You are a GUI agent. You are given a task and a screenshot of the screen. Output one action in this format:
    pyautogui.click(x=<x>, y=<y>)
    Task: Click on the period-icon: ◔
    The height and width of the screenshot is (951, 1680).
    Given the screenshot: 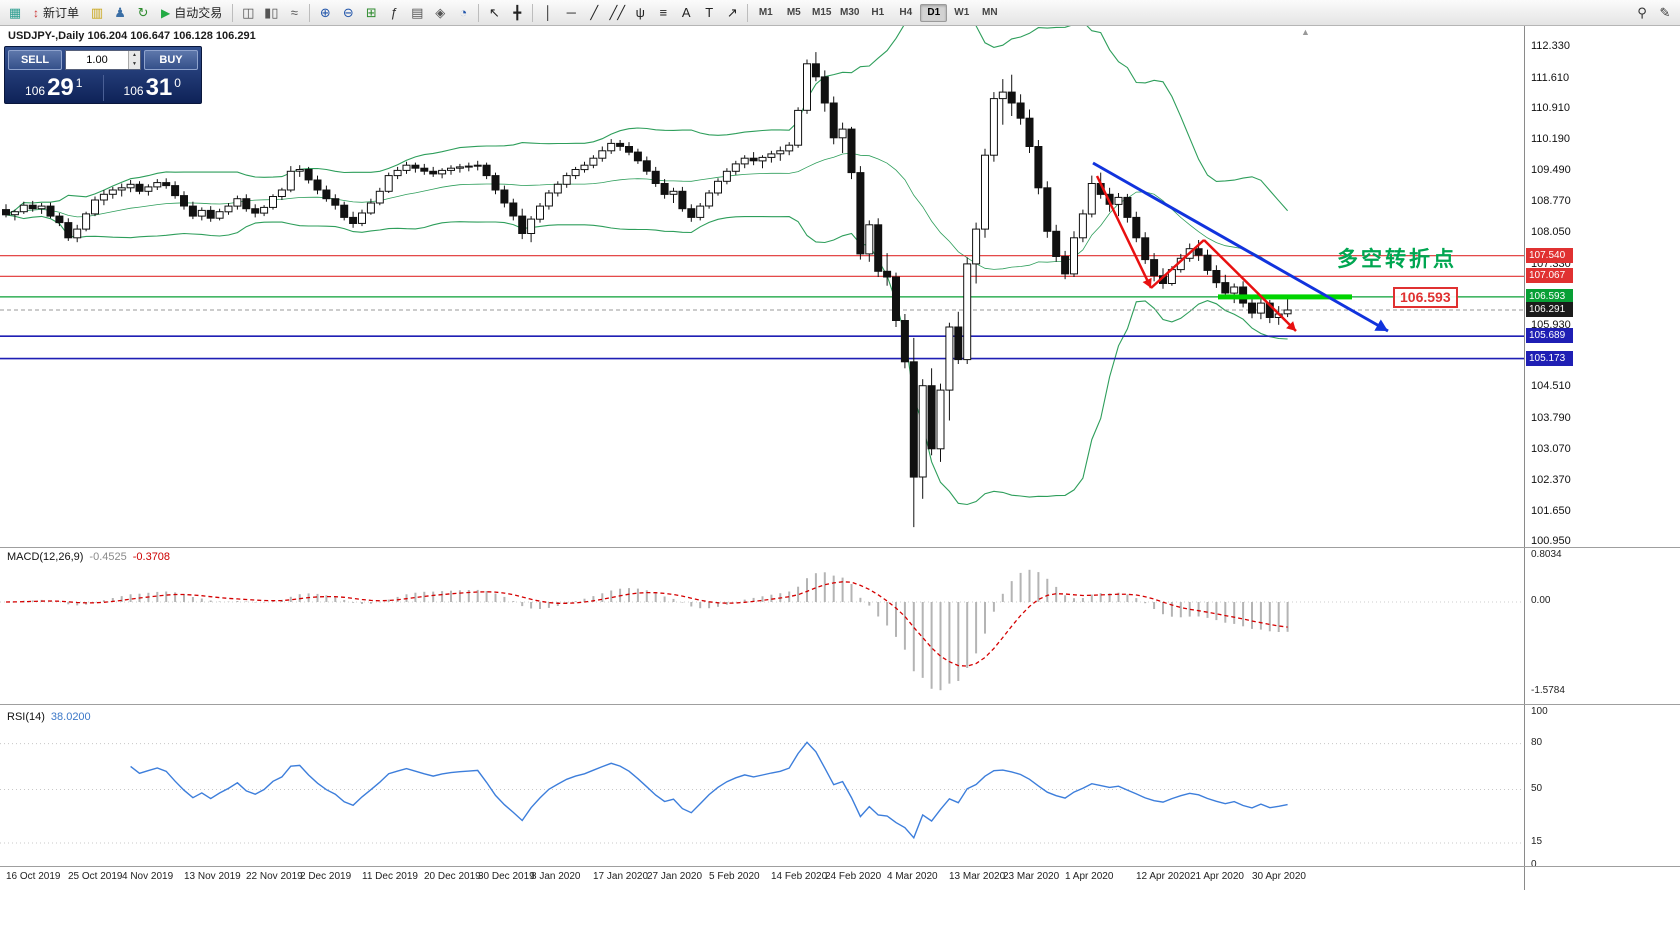 What is the action you would take?
    pyautogui.click(x=463, y=12)
    